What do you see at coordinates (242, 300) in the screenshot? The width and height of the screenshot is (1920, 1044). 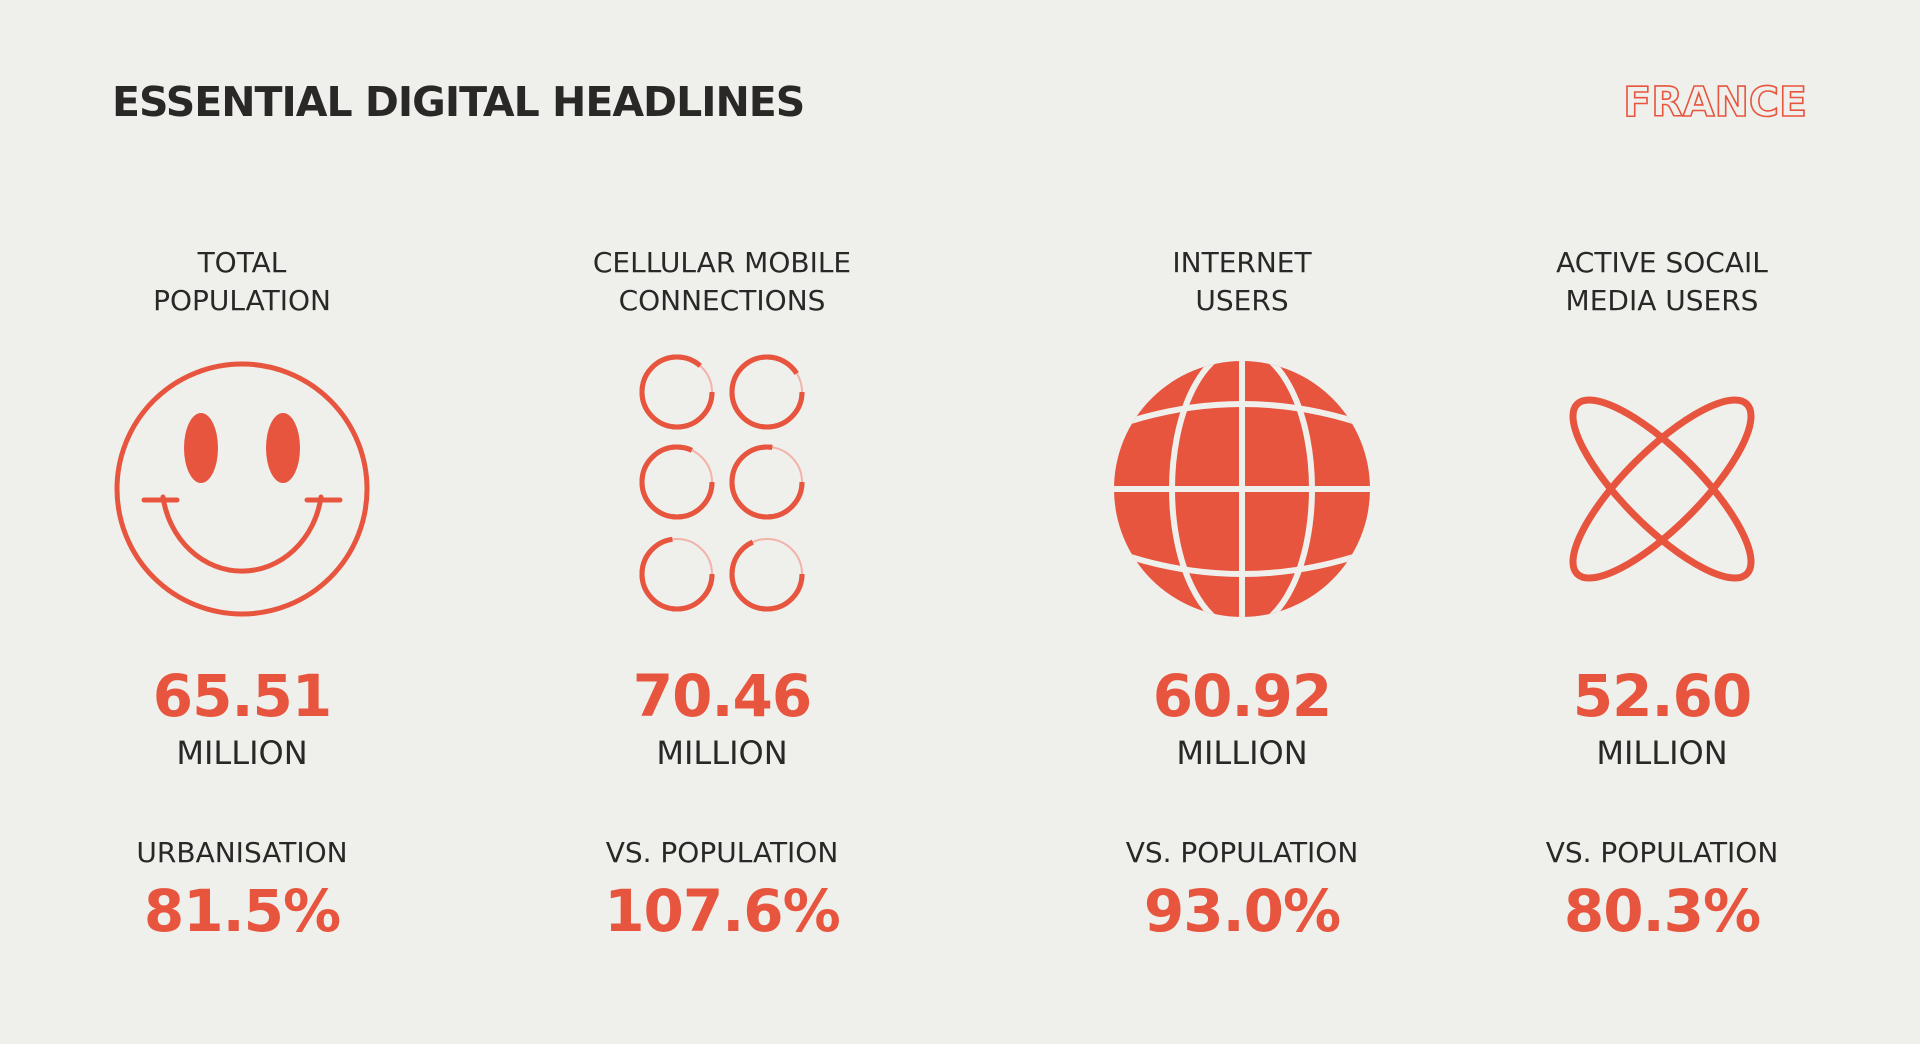 I see `stat-label-line2: POPULATION` at bounding box center [242, 300].